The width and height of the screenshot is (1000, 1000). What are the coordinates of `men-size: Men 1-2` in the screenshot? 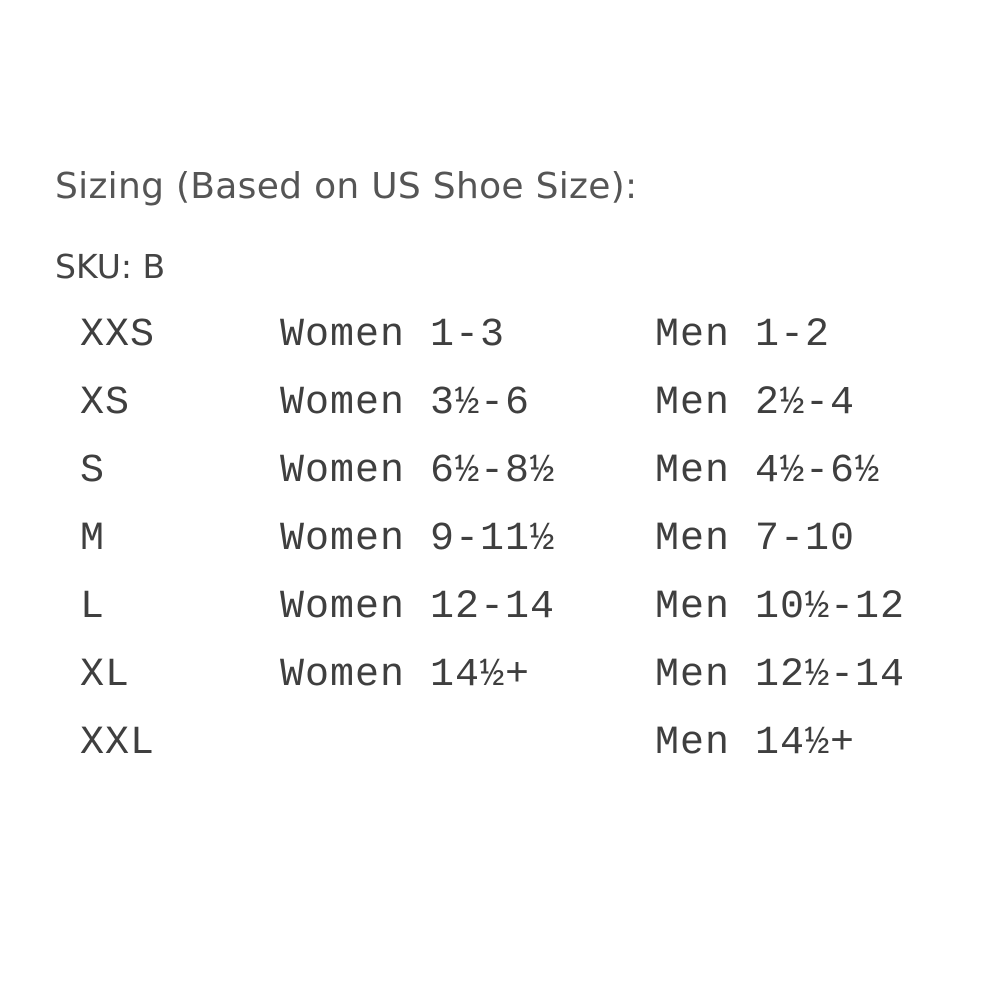 It's located at (743, 335).